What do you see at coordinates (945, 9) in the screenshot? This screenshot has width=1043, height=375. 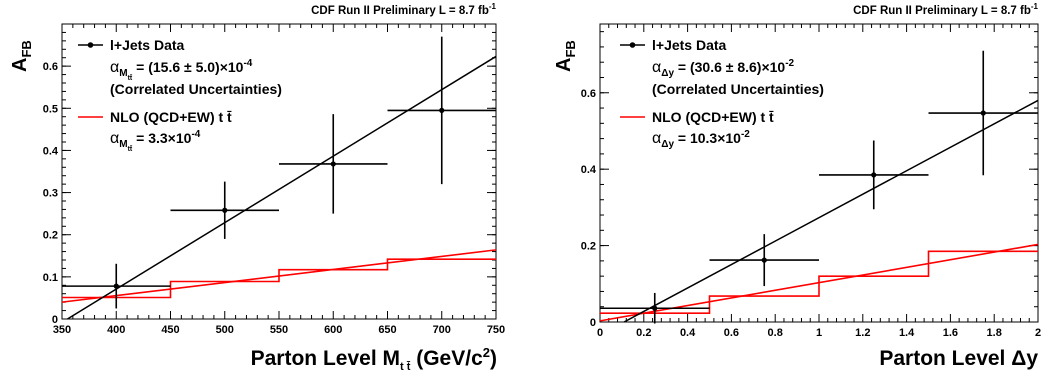 I see `header-right: CDF Run II Preliminary L = 8.7 fb-1` at bounding box center [945, 9].